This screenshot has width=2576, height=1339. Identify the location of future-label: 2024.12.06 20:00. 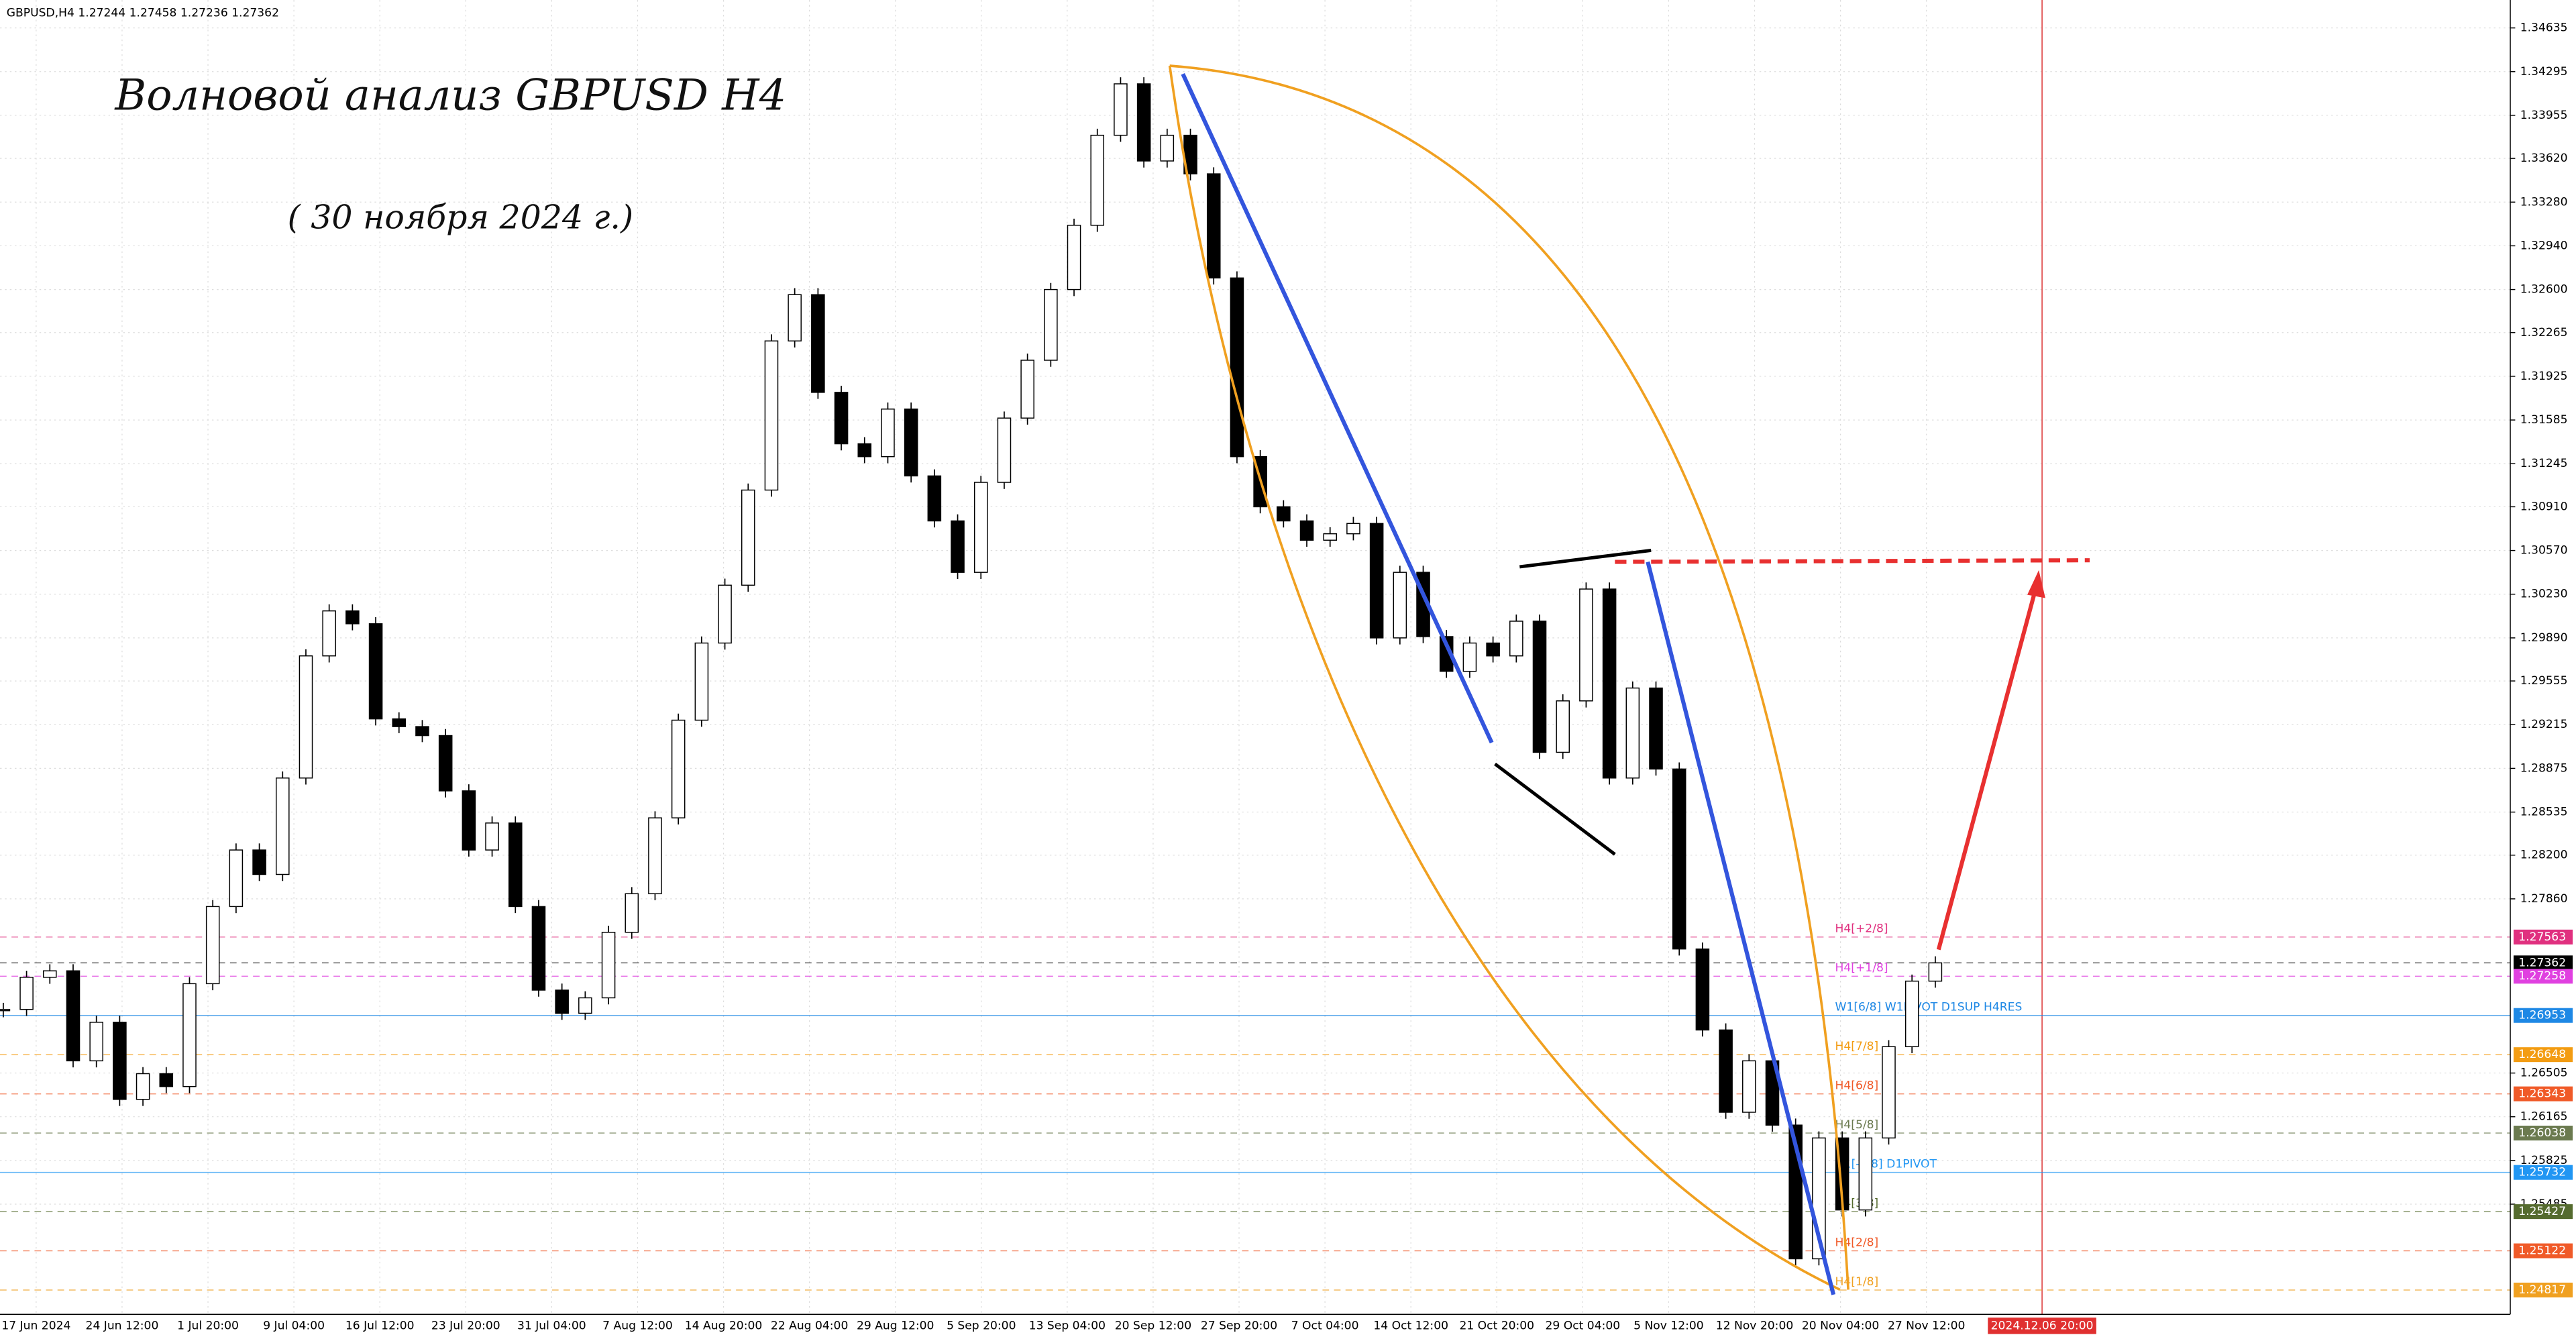
(2042, 1325).